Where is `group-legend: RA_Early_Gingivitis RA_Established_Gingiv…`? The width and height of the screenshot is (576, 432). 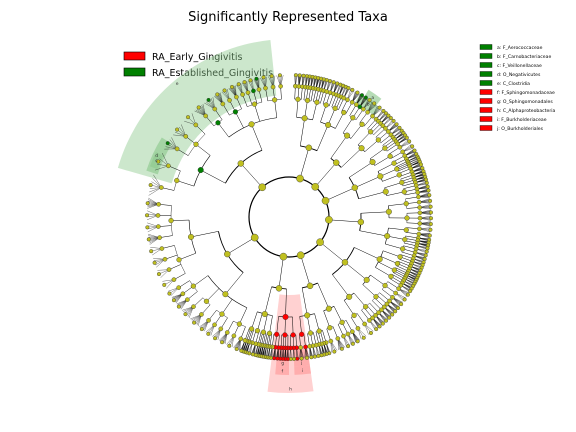
group-legend: RA_Early_Gingivitis RA_Established_Gingiv… is located at coordinates (198, 65).